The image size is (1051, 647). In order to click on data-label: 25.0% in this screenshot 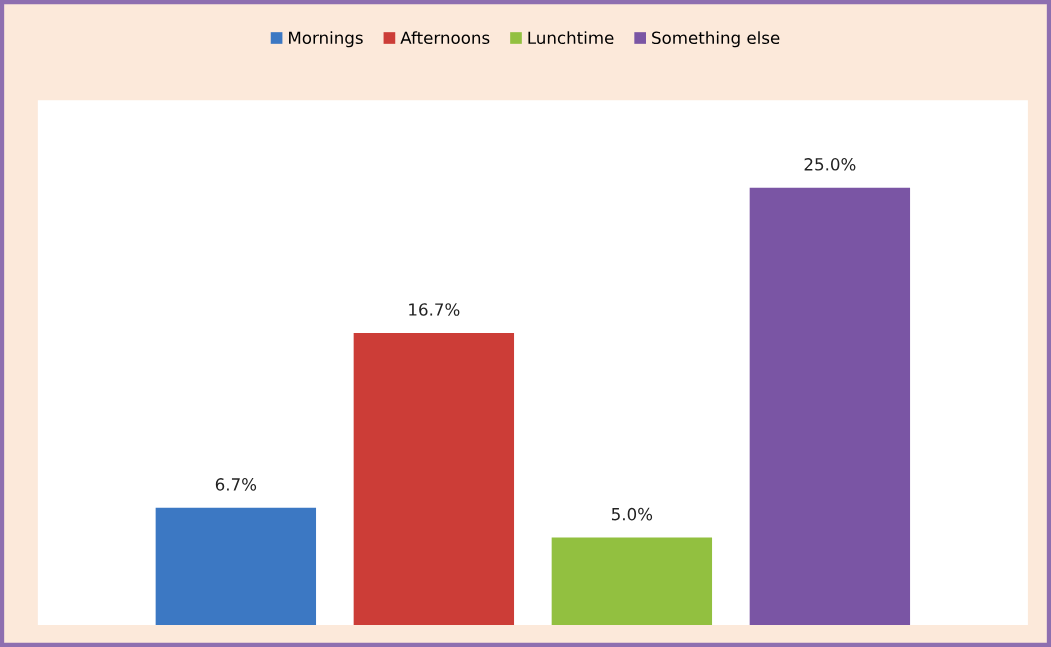, I will do `click(830, 164)`.